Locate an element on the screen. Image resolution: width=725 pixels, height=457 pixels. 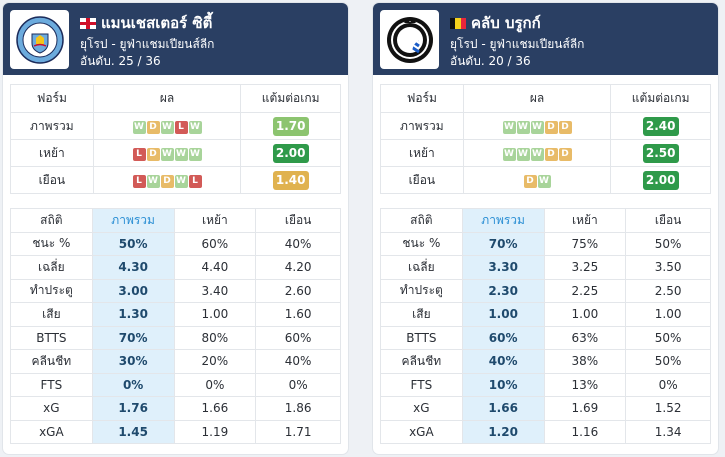
ppg-cell: 2.40 is located at coordinates (660, 126).